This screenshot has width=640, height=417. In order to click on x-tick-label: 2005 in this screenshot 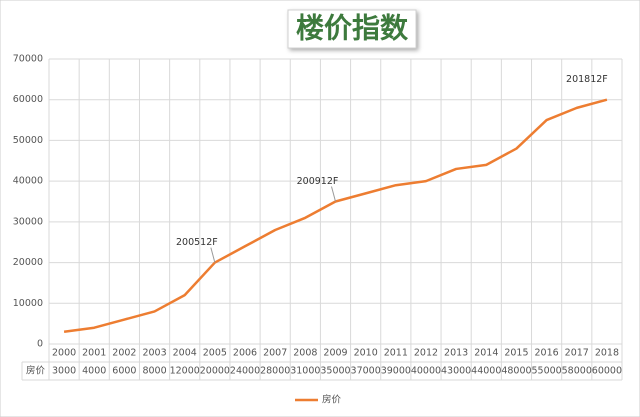, I will do `click(215, 353)`.